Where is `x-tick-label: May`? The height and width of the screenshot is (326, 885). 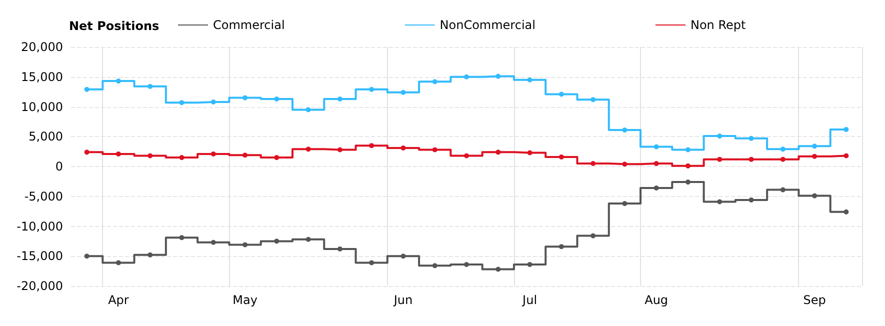
x-tick-label: May is located at coordinates (245, 300).